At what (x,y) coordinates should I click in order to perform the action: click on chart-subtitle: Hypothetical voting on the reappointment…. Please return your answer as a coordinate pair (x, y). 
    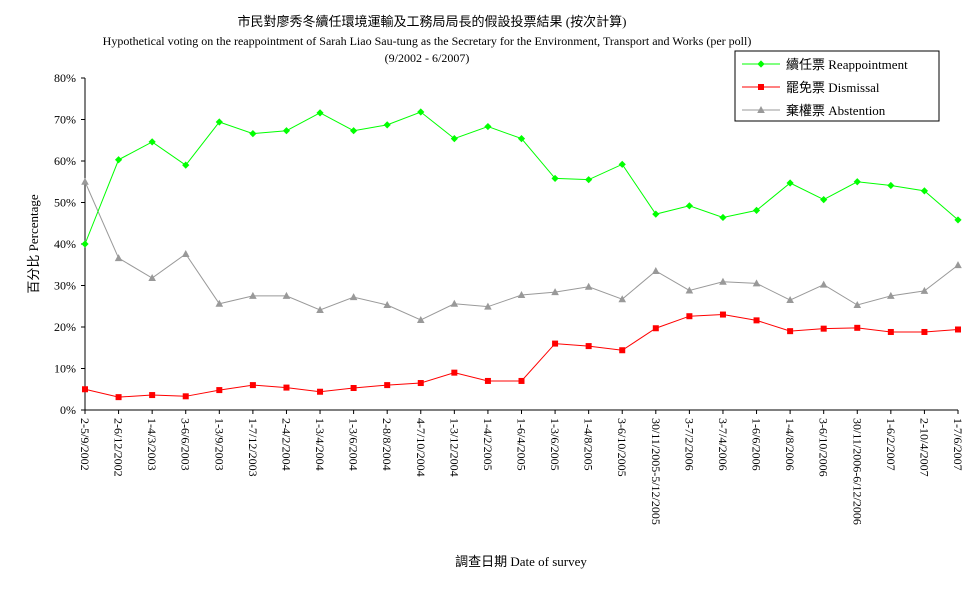
    Looking at the image, I should click on (427, 41).